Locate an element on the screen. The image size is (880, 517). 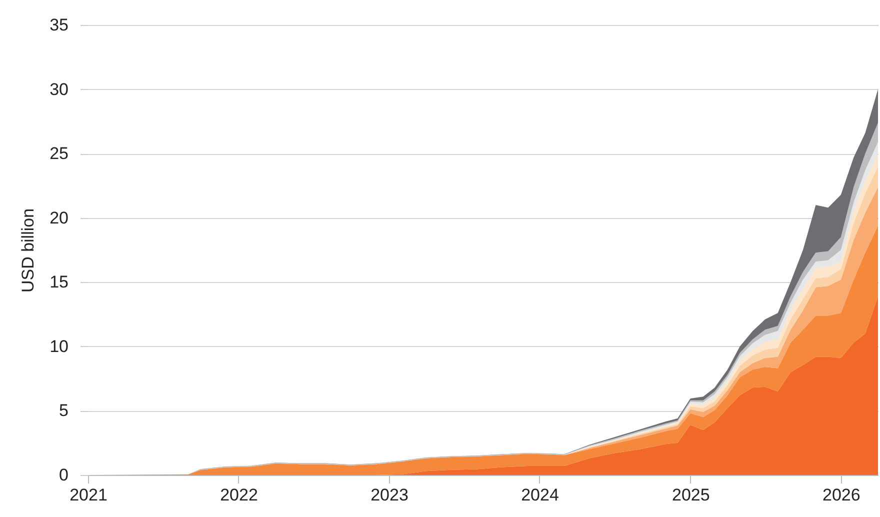
y-tick-label: 5 is located at coordinates (63, 410).